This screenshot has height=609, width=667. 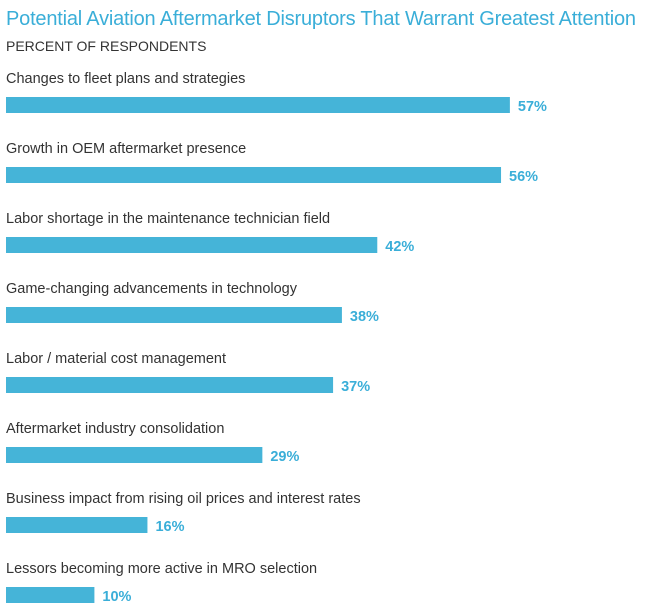 I want to click on value-label: 38%, so click(x=364, y=317).